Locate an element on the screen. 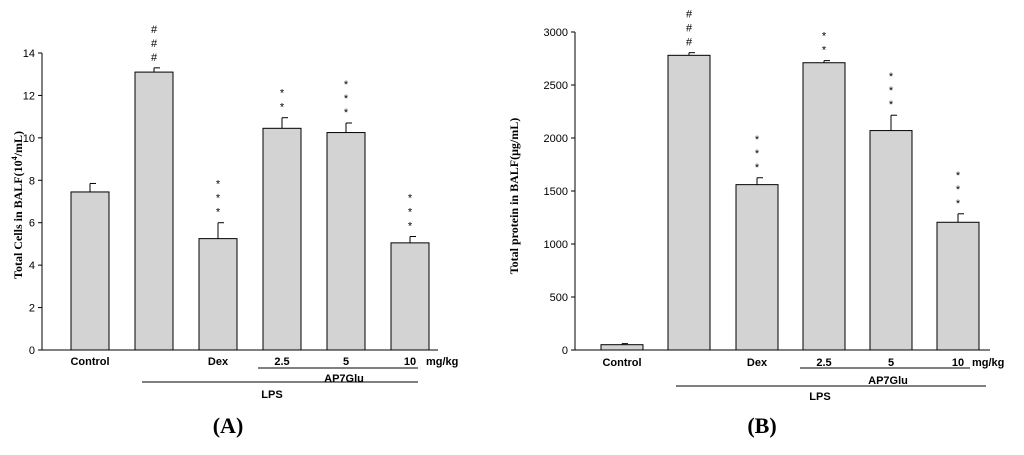  panel-a-category-label: 5 is located at coordinates (346, 362).